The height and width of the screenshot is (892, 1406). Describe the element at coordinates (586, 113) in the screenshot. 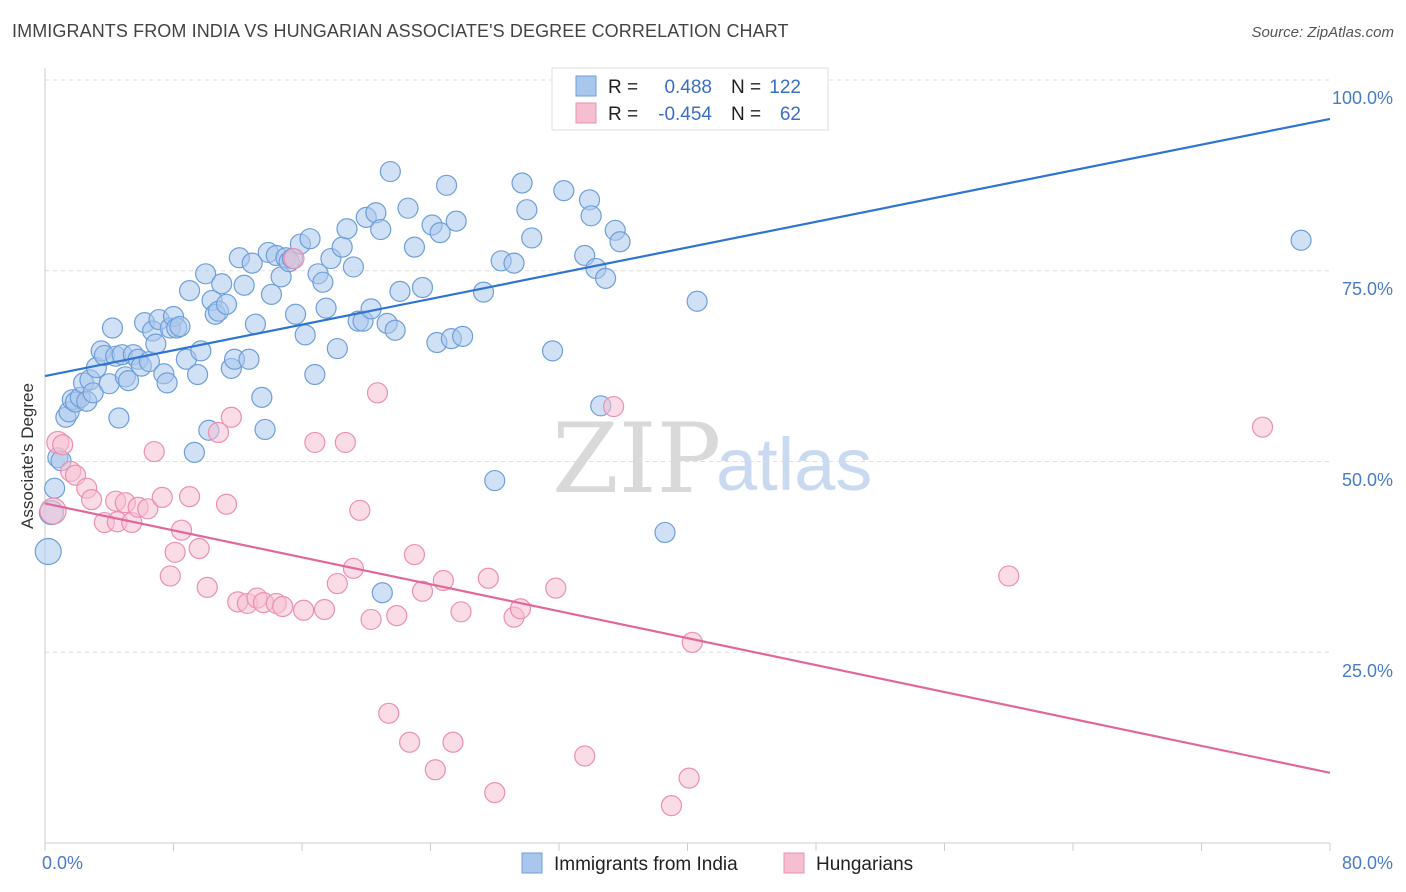

I see `legend-swatch-hungarian` at that location.